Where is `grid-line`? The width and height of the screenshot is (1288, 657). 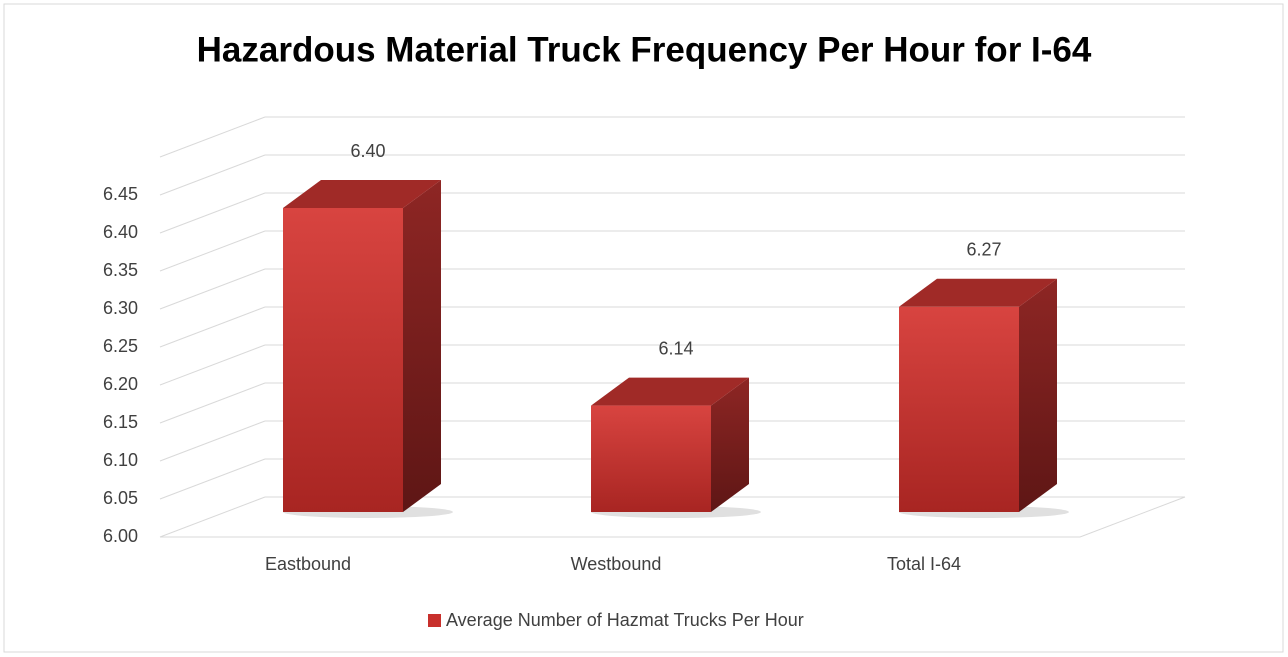
grid-line is located at coordinates (672, 175).